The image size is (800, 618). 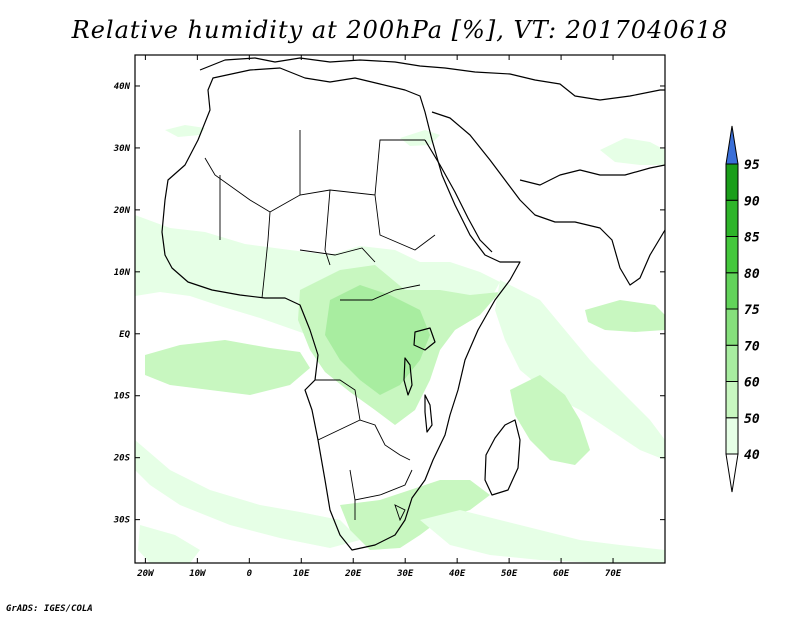 What do you see at coordinates (250, 574) in the screenshot?
I see `x-tick-label: 0` at bounding box center [250, 574].